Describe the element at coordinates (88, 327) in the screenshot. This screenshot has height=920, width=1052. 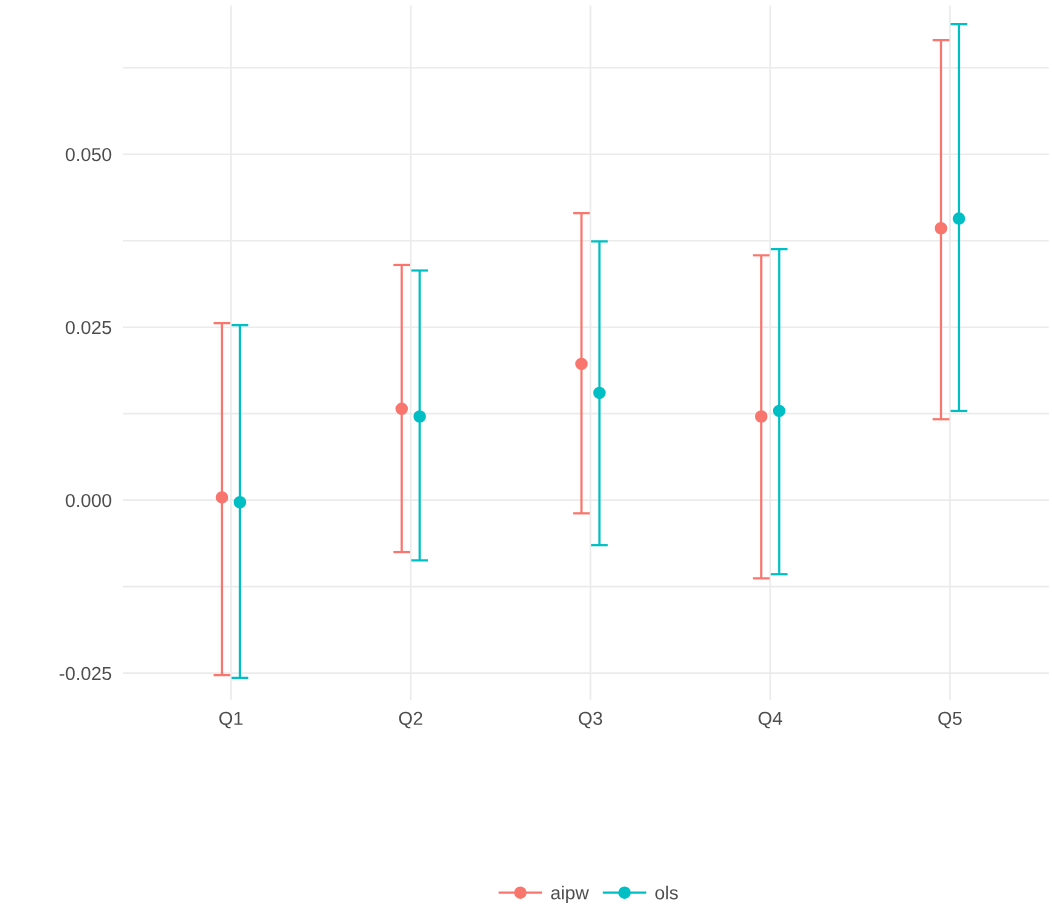
I see `y-tick-label: 0.025` at that location.